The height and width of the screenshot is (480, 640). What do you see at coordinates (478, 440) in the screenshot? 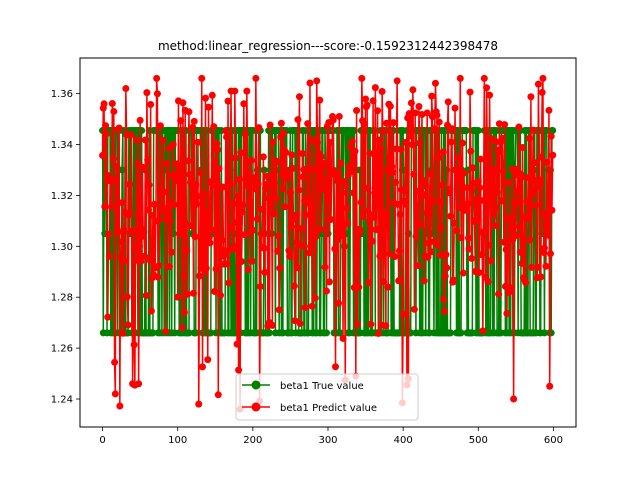
I see `x-tick-label: 500` at bounding box center [478, 440].